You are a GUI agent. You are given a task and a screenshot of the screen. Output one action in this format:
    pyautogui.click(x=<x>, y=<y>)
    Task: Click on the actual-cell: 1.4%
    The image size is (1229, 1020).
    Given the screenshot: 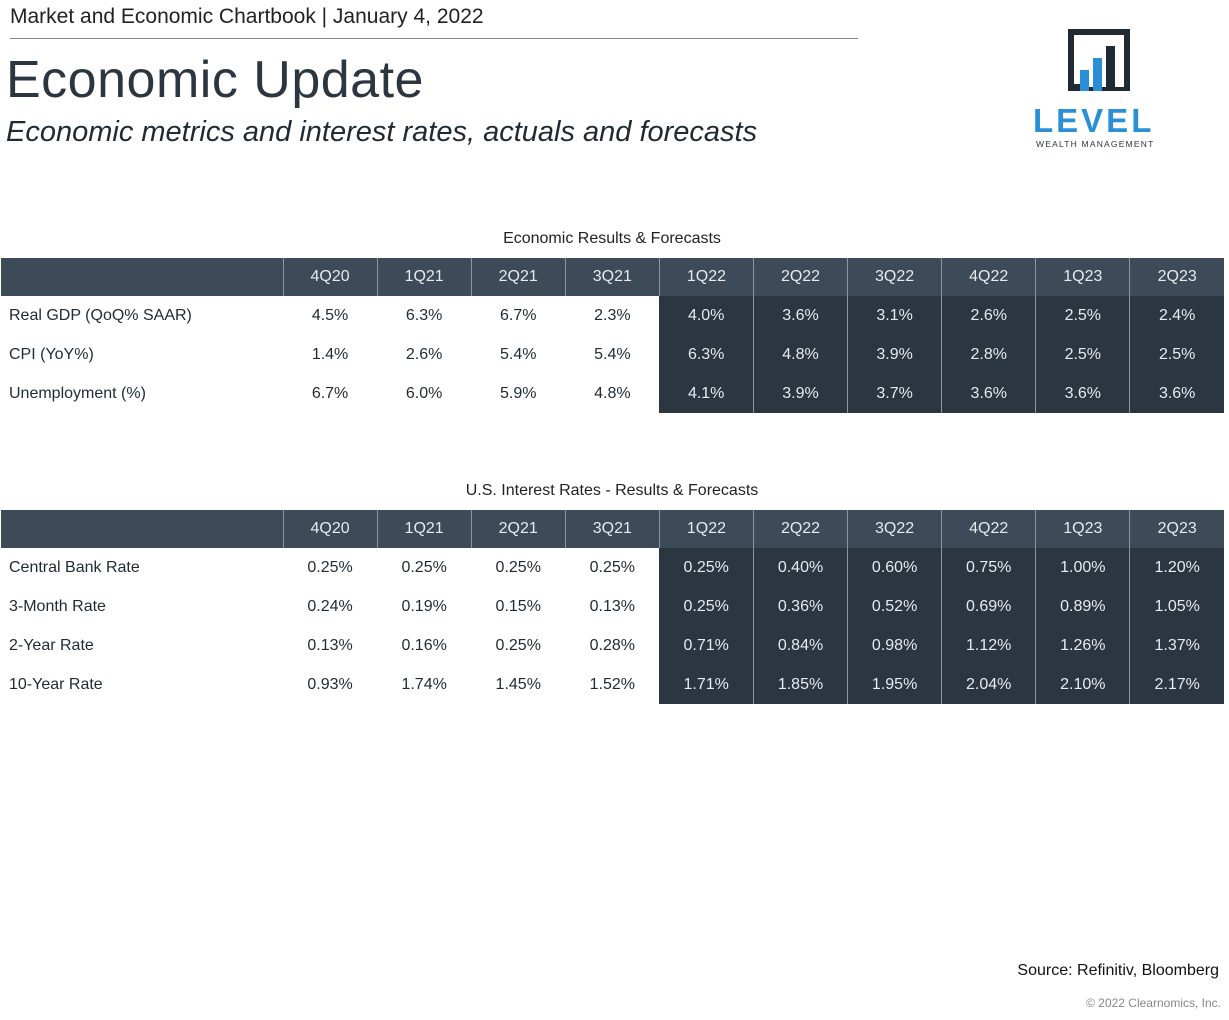 What is the action you would take?
    pyautogui.click(x=330, y=354)
    